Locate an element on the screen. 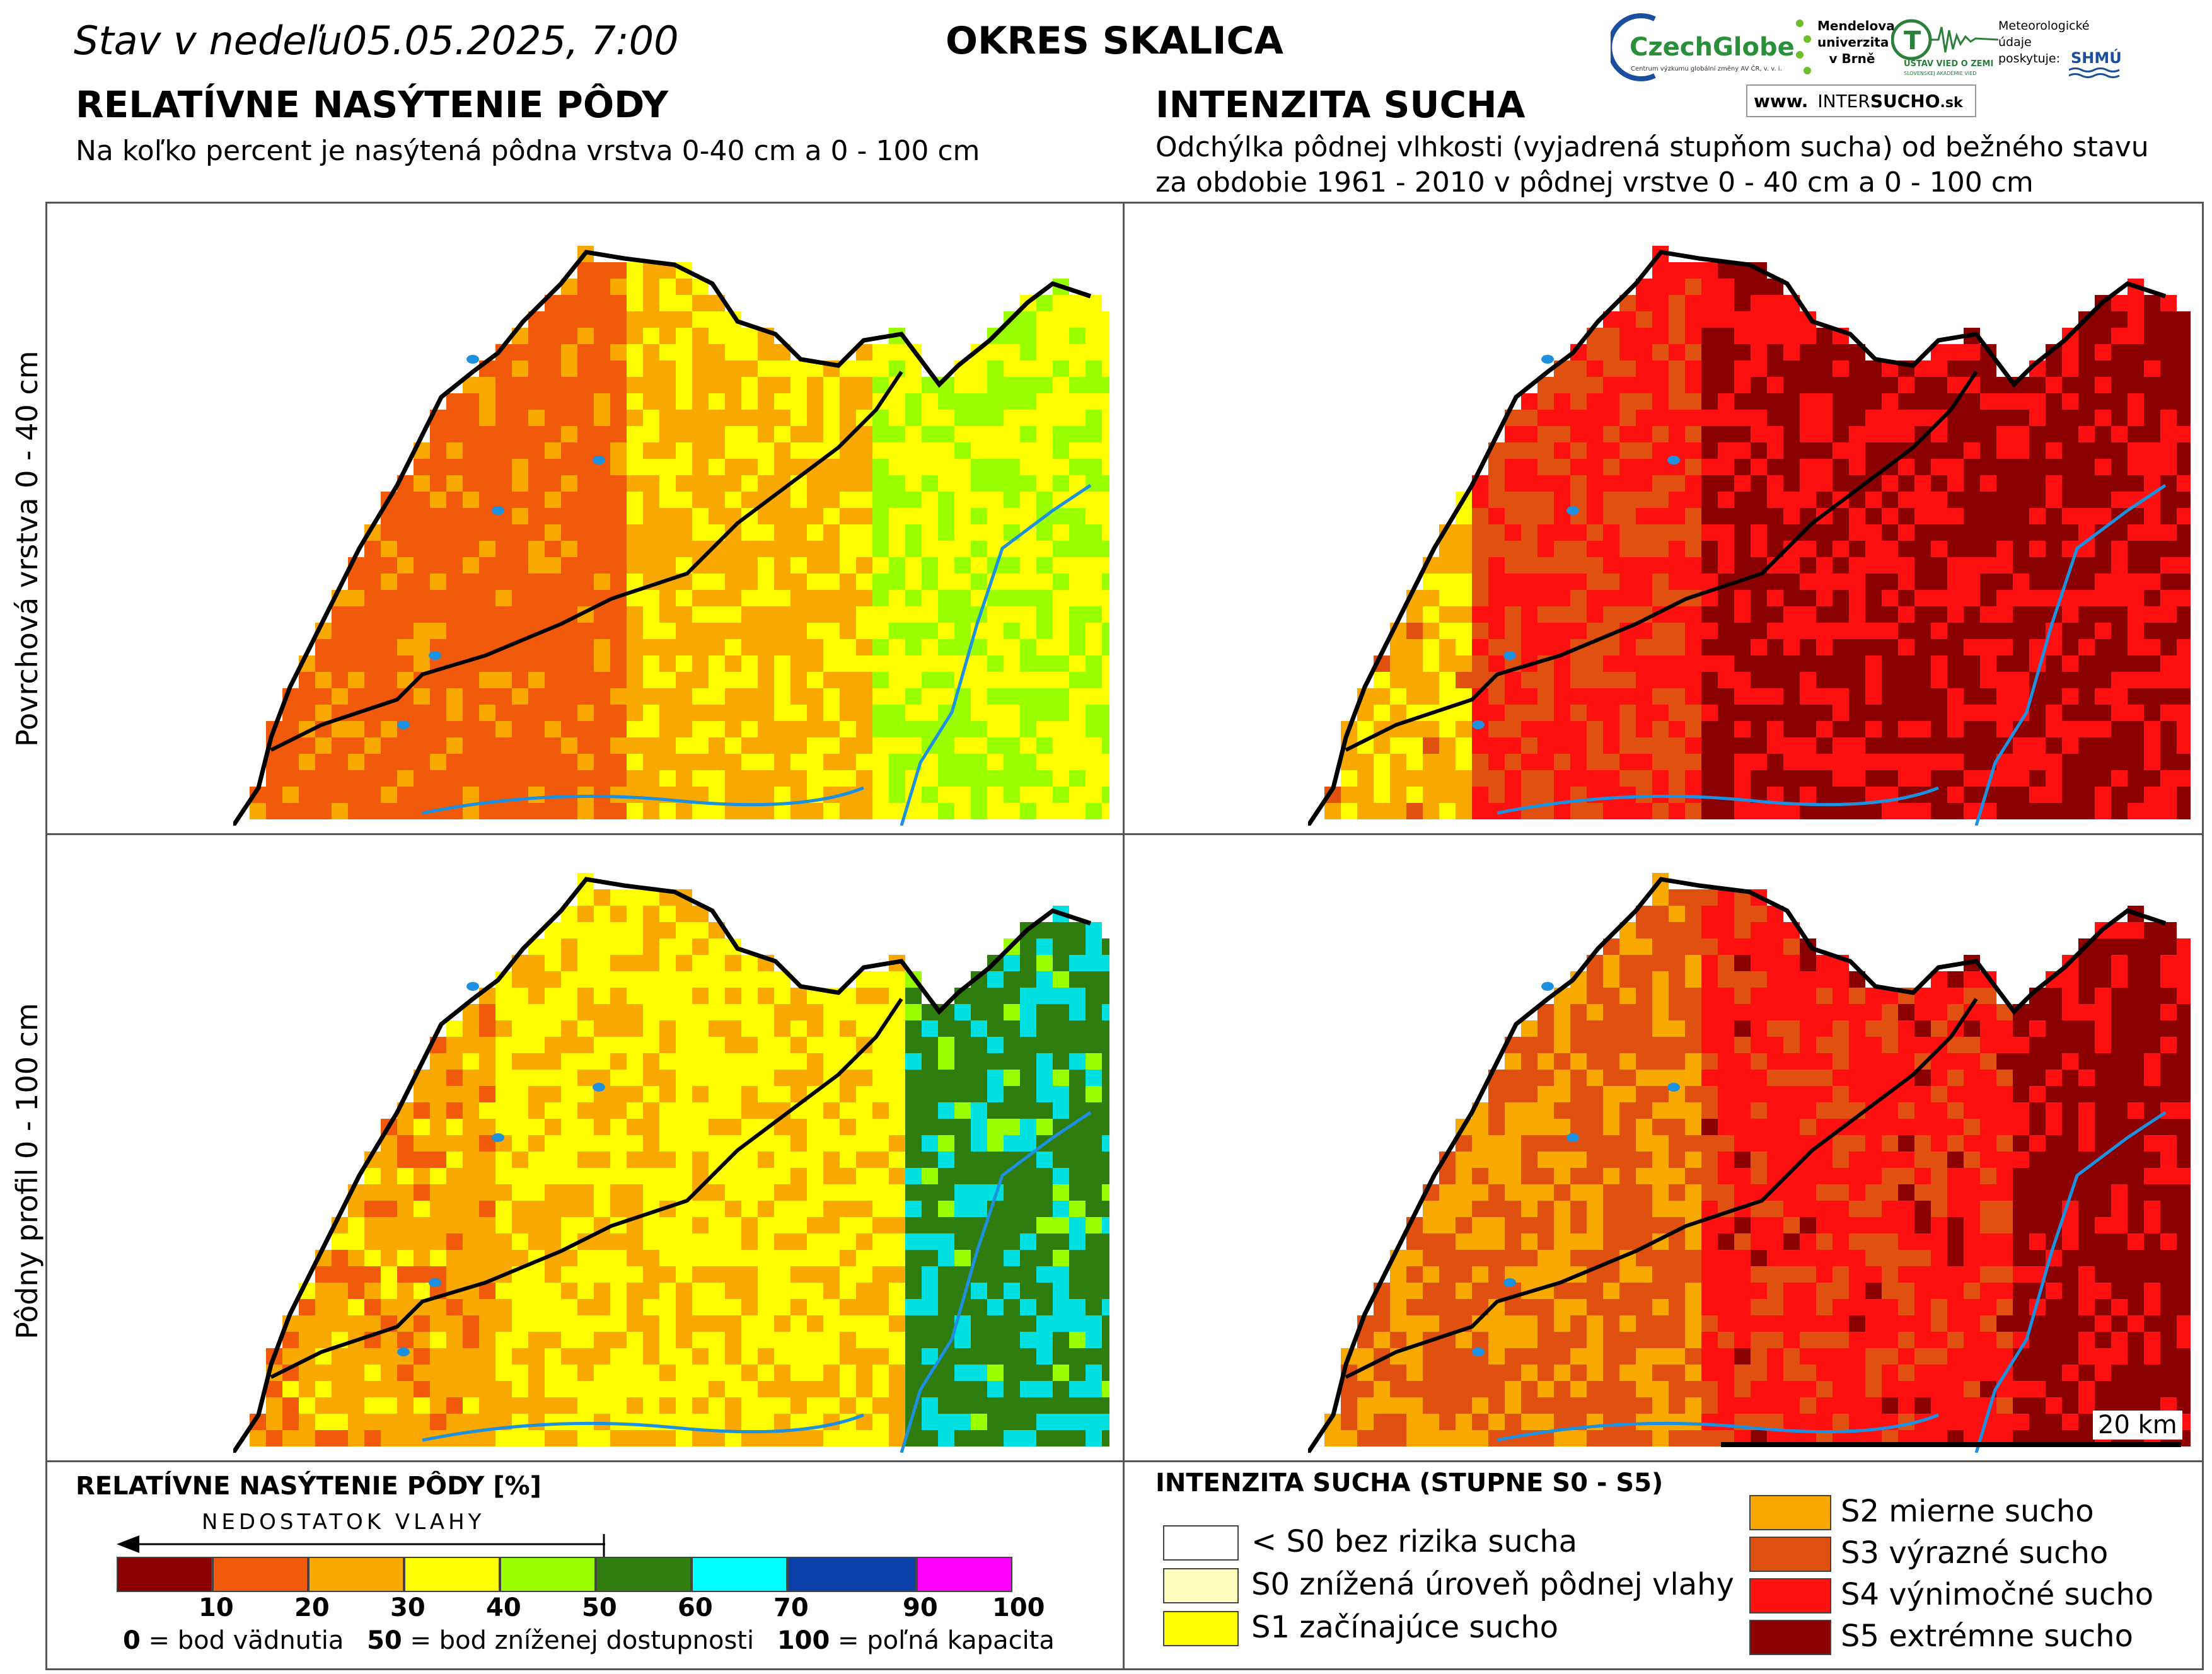 The width and height of the screenshot is (2212, 1674). row-label-profile: Pôdny profil 0 - 100 cm is located at coordinates (27, 1171).